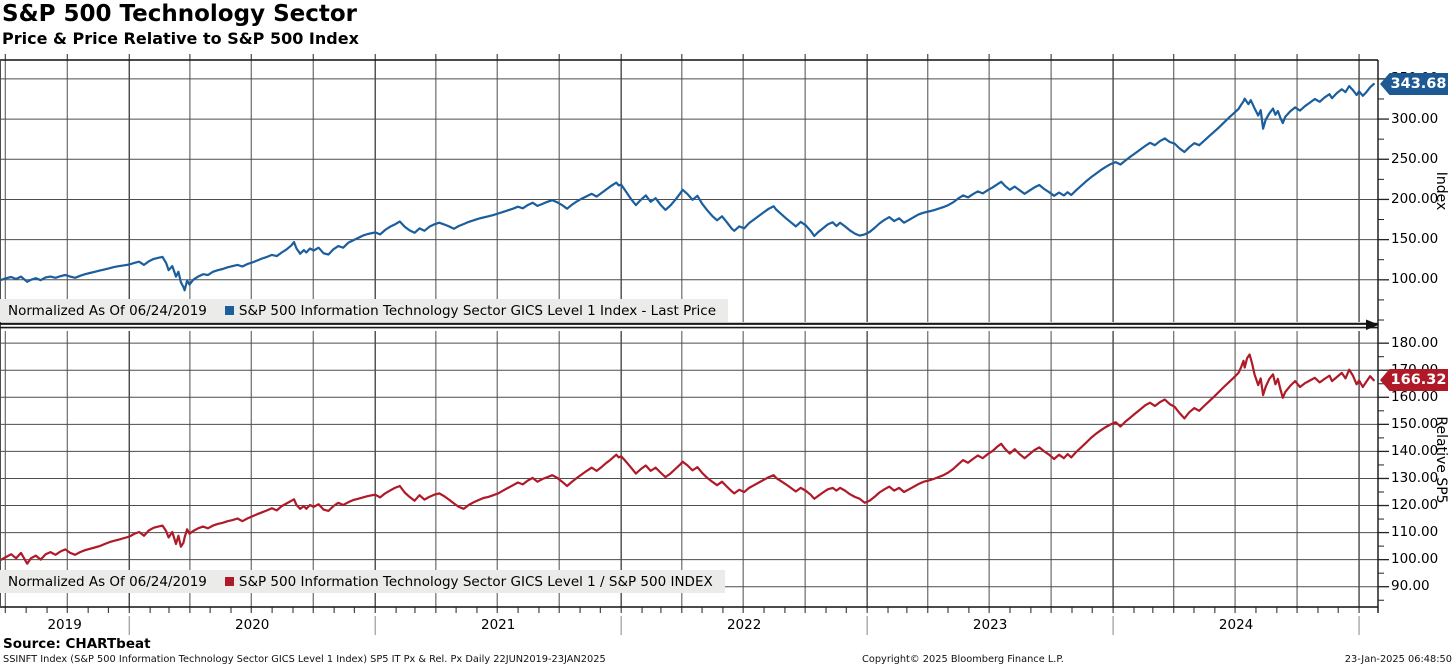 The width and height of the screenshot is (1456, 665). I want to click on relative-series-swatch-icon, so click(229, 581).